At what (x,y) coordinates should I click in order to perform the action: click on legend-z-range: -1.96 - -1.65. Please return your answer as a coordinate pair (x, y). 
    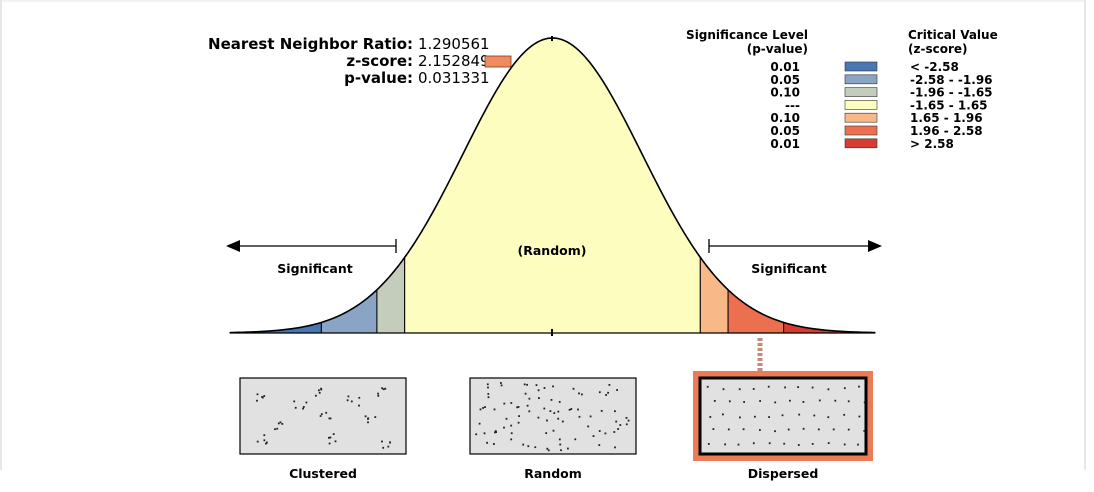
    Looking at the image, I should click on (951, 93).